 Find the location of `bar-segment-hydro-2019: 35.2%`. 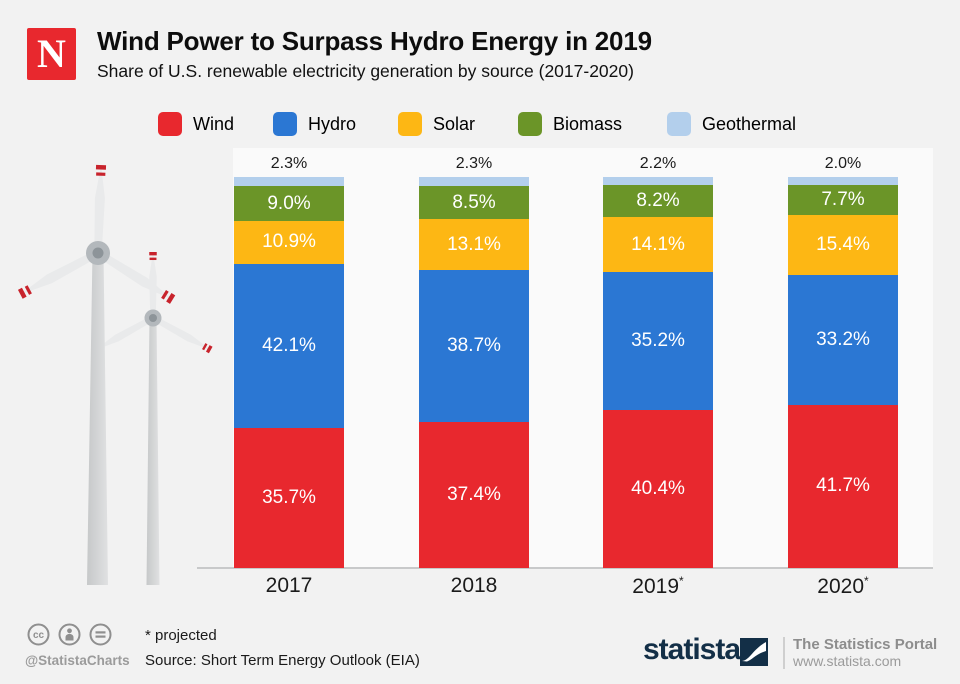

bar-segment-hydro-2019: 35.2% is located at coordinates (658, 341).